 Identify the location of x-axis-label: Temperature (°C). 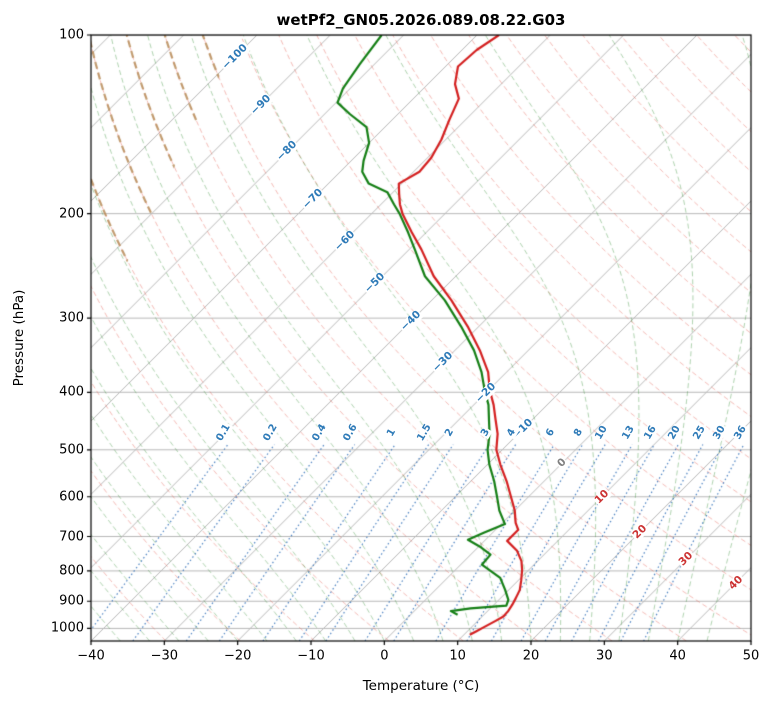
(421, 686).